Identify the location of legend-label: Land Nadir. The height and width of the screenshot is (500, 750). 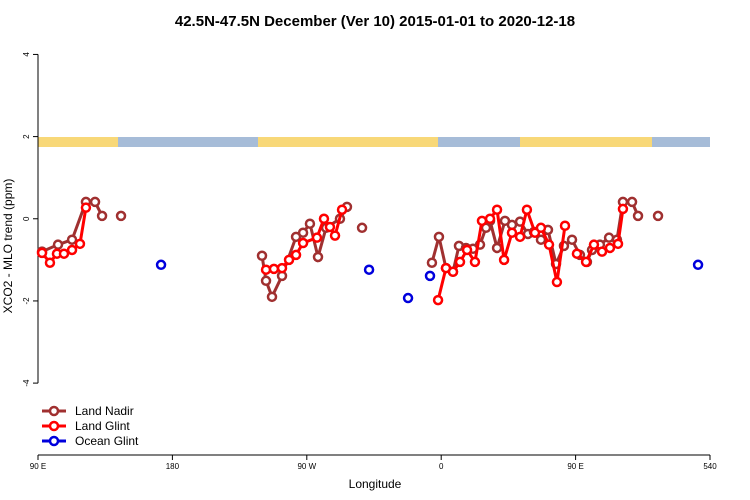
(104, 411).